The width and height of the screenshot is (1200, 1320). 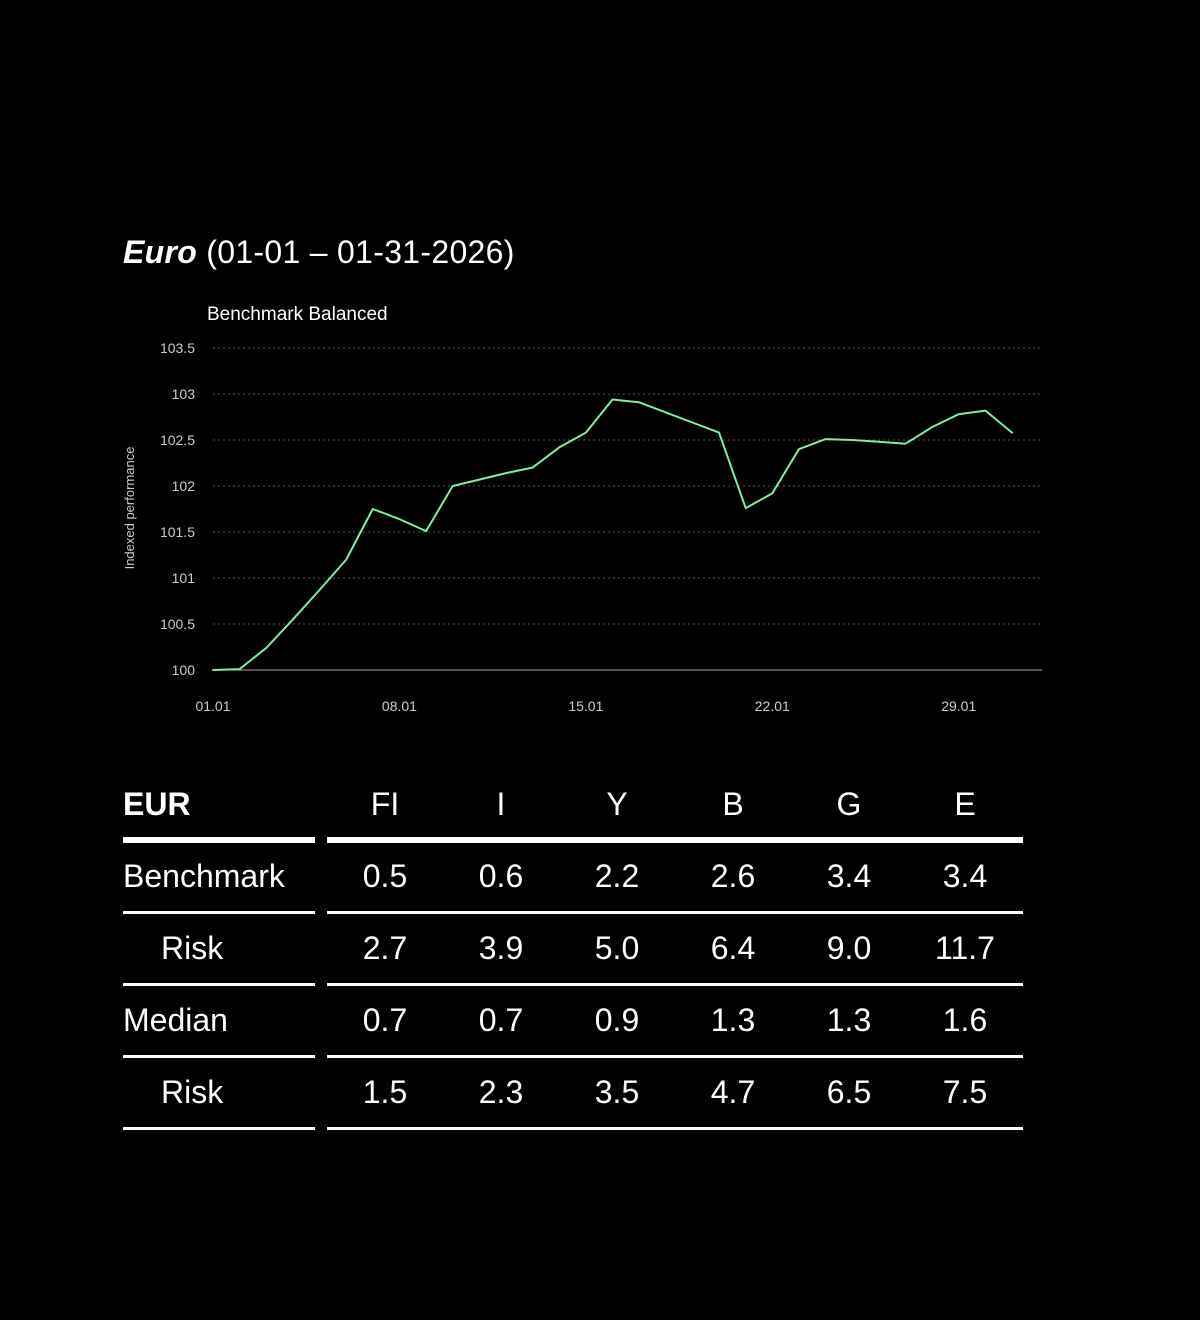 I want to click on column-header: Y, so click(x=617, y=804).